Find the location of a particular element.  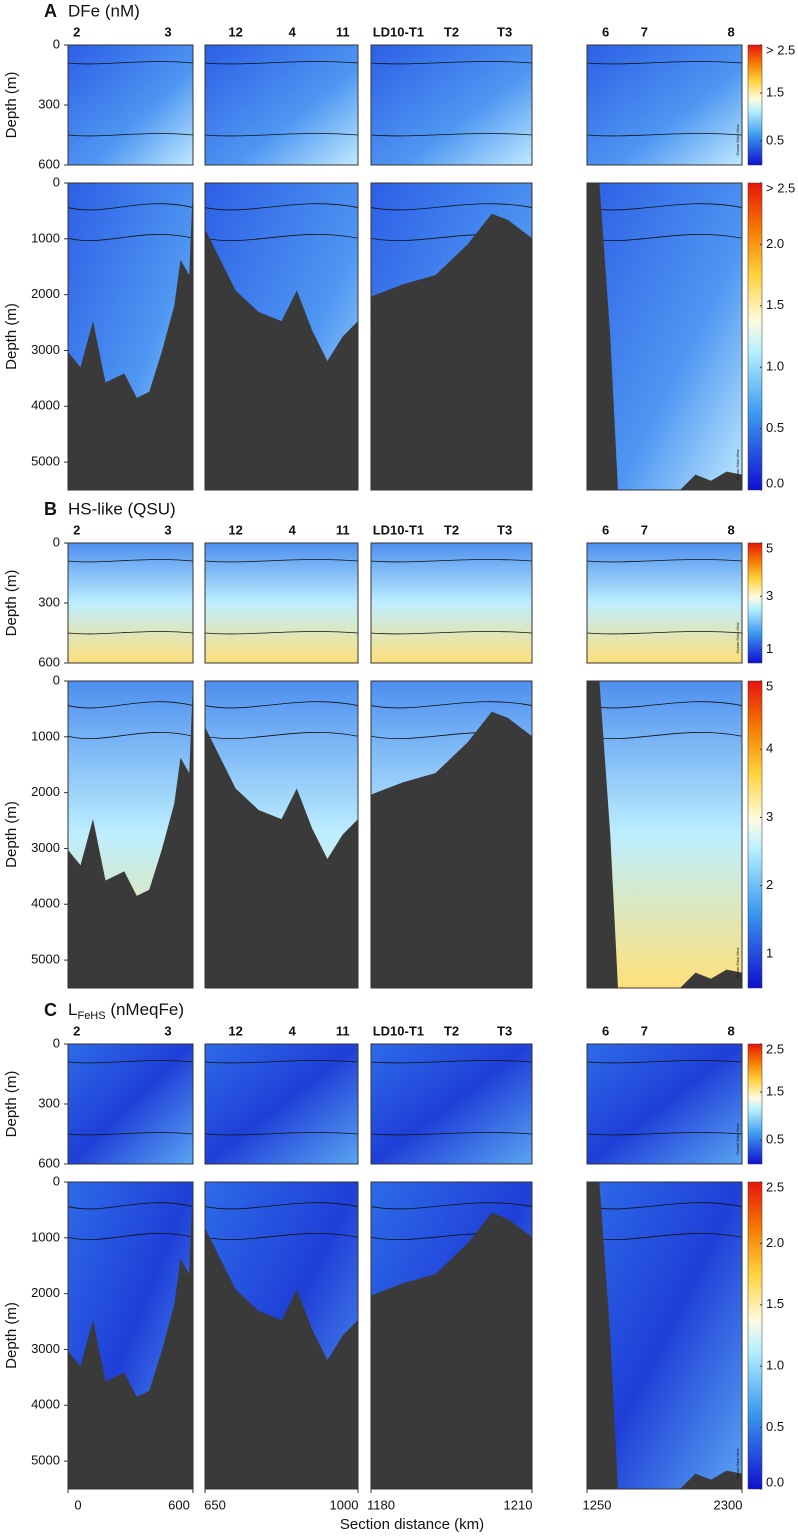

title-part: (nMeqFe) is located at coordinates (145, 1009).